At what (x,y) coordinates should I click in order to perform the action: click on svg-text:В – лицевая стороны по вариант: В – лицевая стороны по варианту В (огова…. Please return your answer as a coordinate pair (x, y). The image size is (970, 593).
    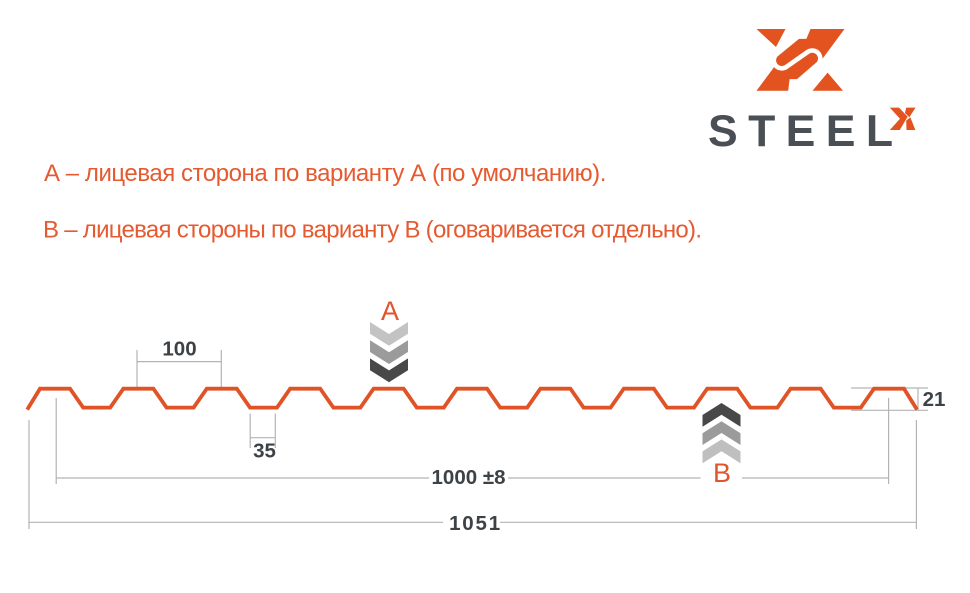
    Looking at the image, I should click on (372, 229).